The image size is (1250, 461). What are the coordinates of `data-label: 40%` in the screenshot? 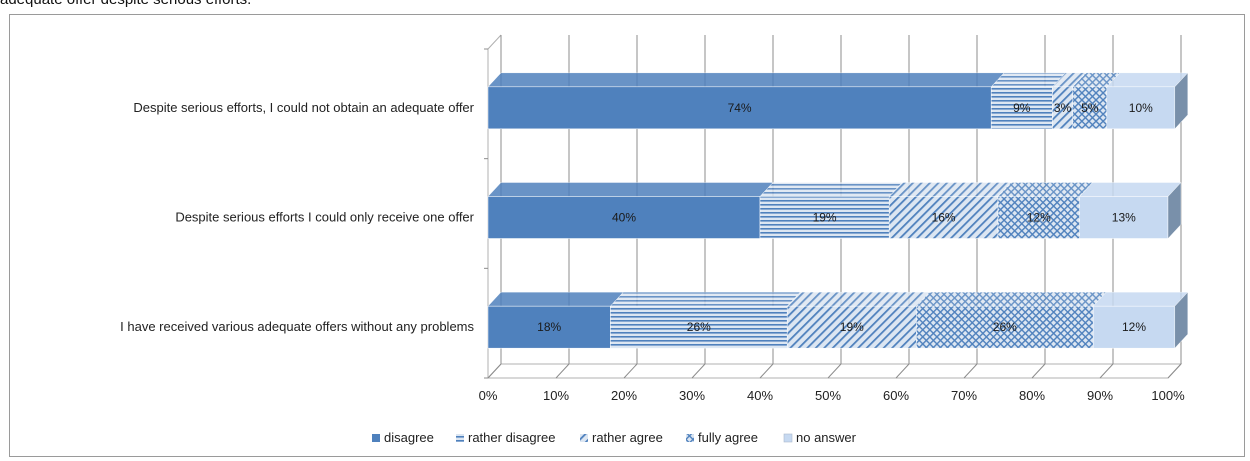 It's located at (624, 218).